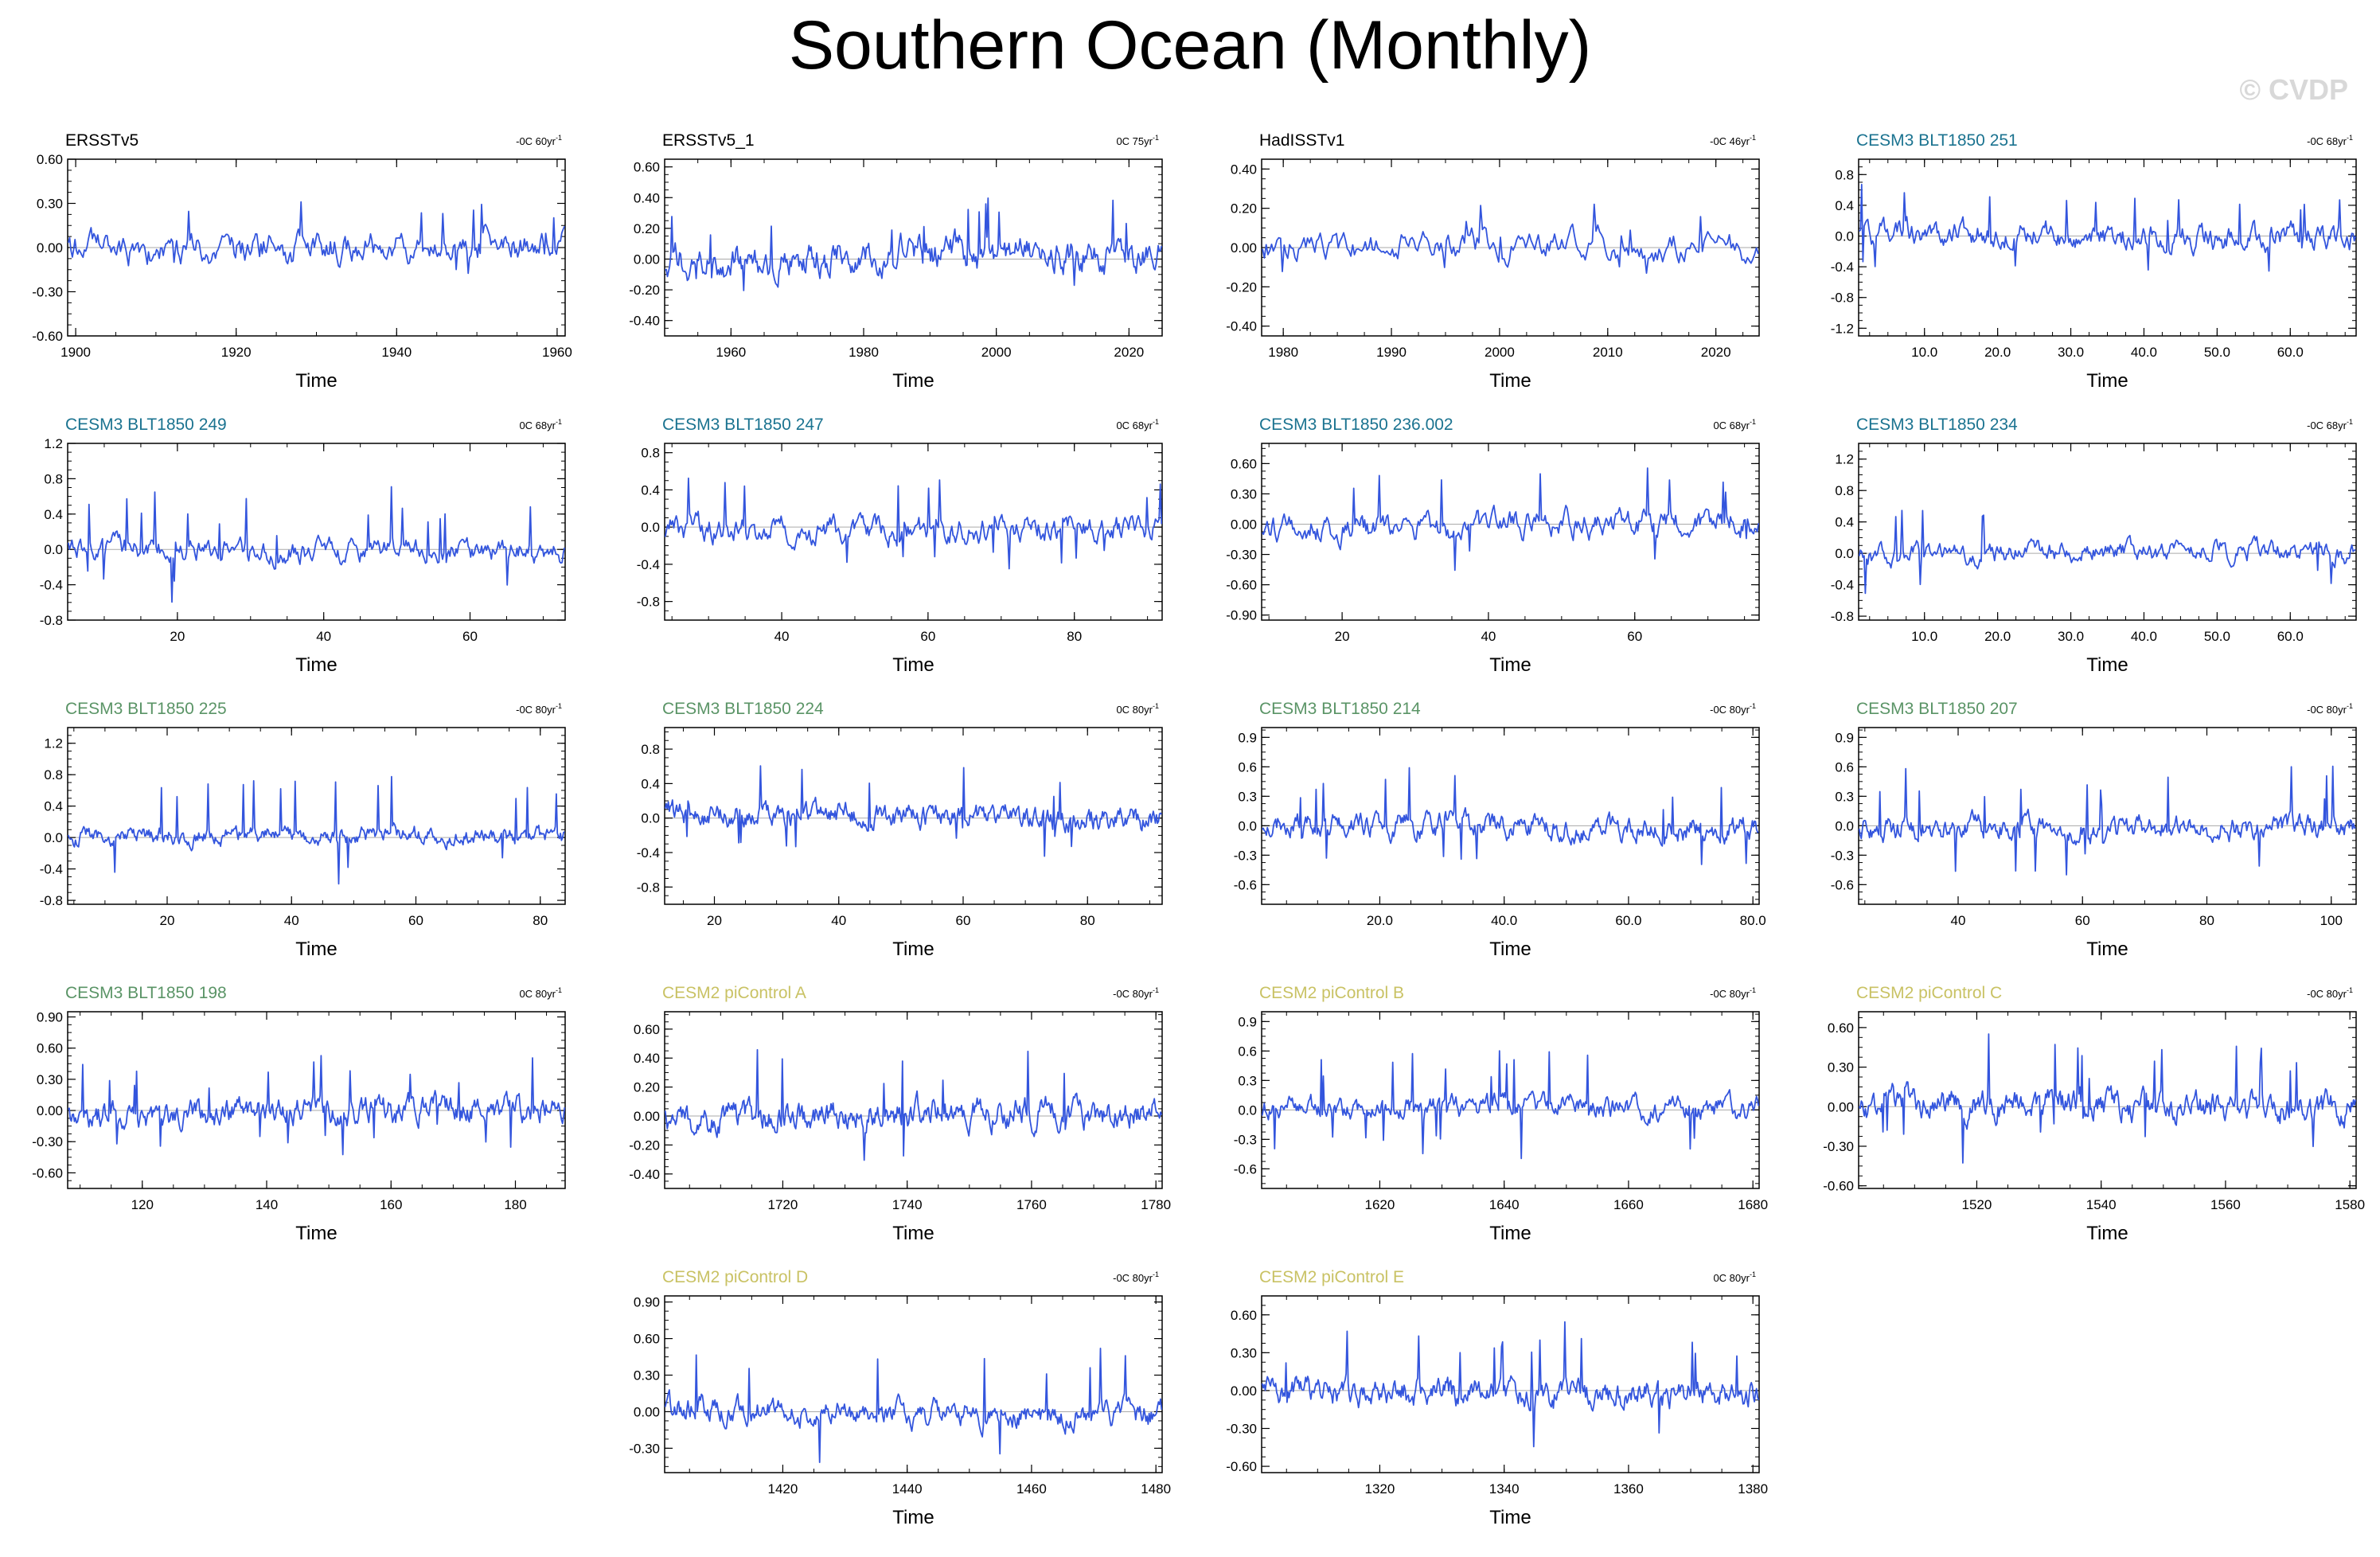  I want to click on y-tick-label: 0.30, so click(50, 1079).